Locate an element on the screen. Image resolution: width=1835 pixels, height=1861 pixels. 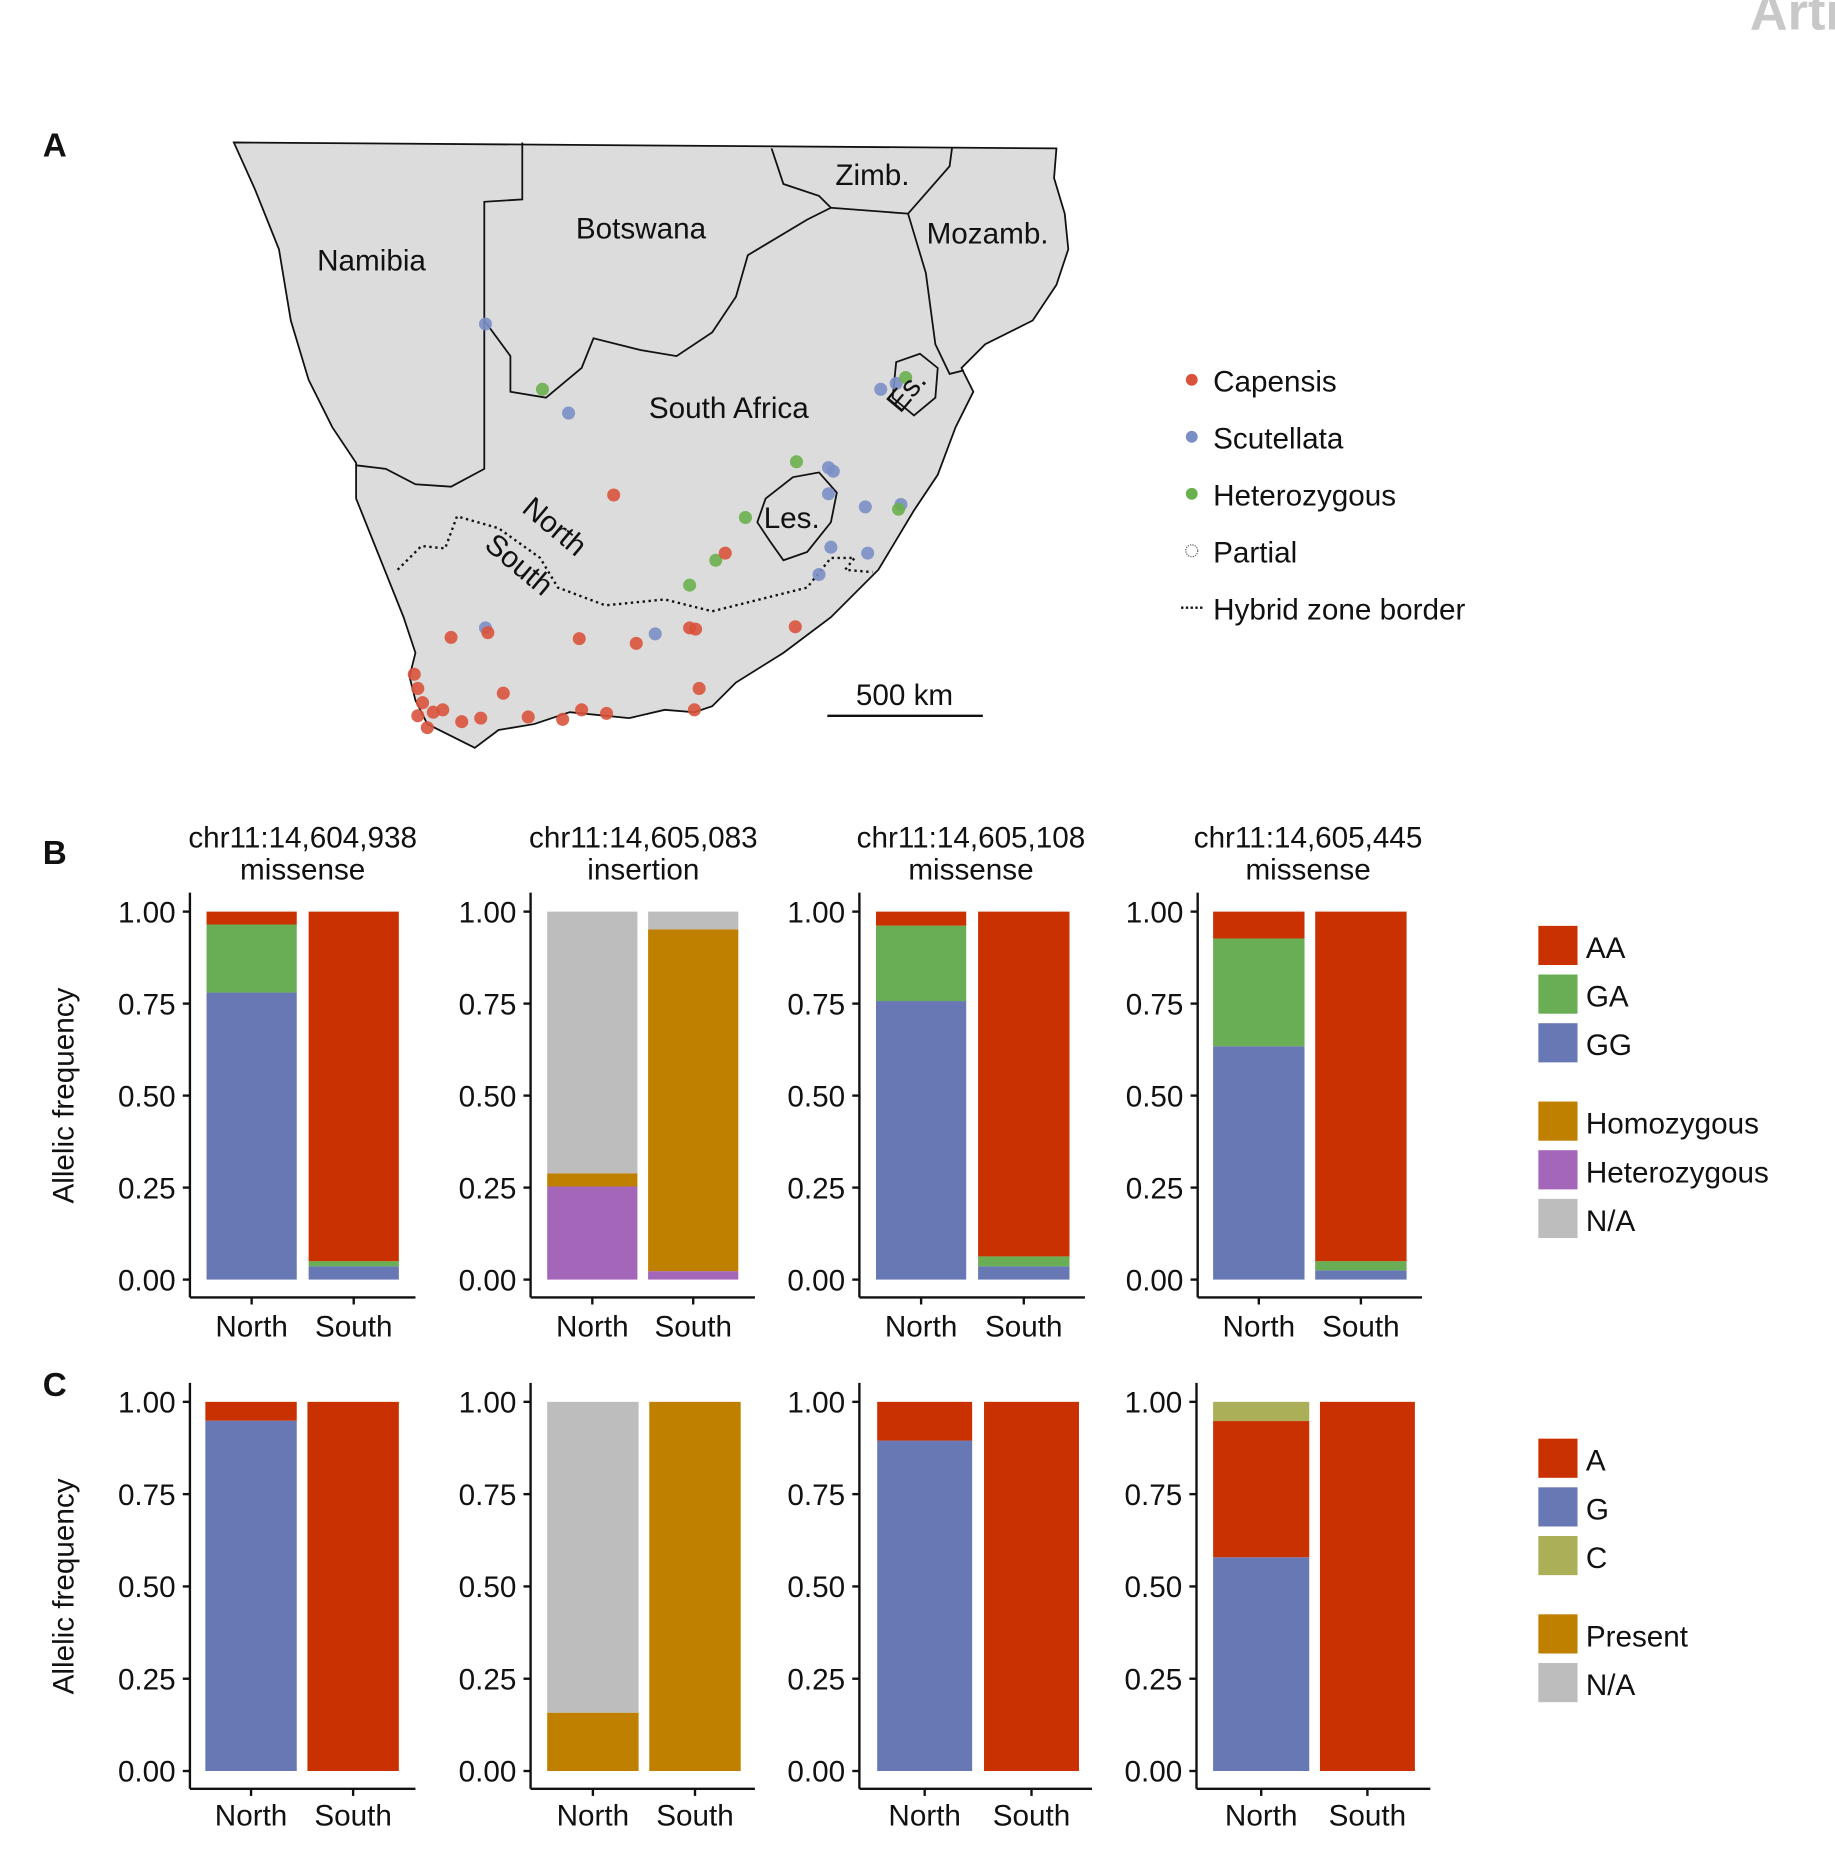
map-legend-label: Scutellata is located at coordinates (1278, 439).